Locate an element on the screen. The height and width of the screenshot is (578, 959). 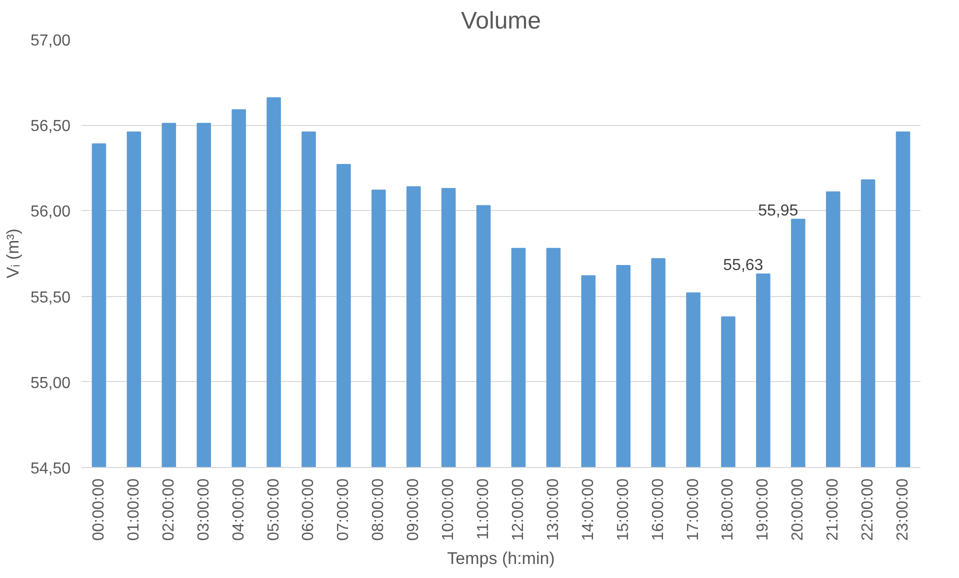
y-axis-title: Vᵢ (m³) is located at coordinates (12, 253).